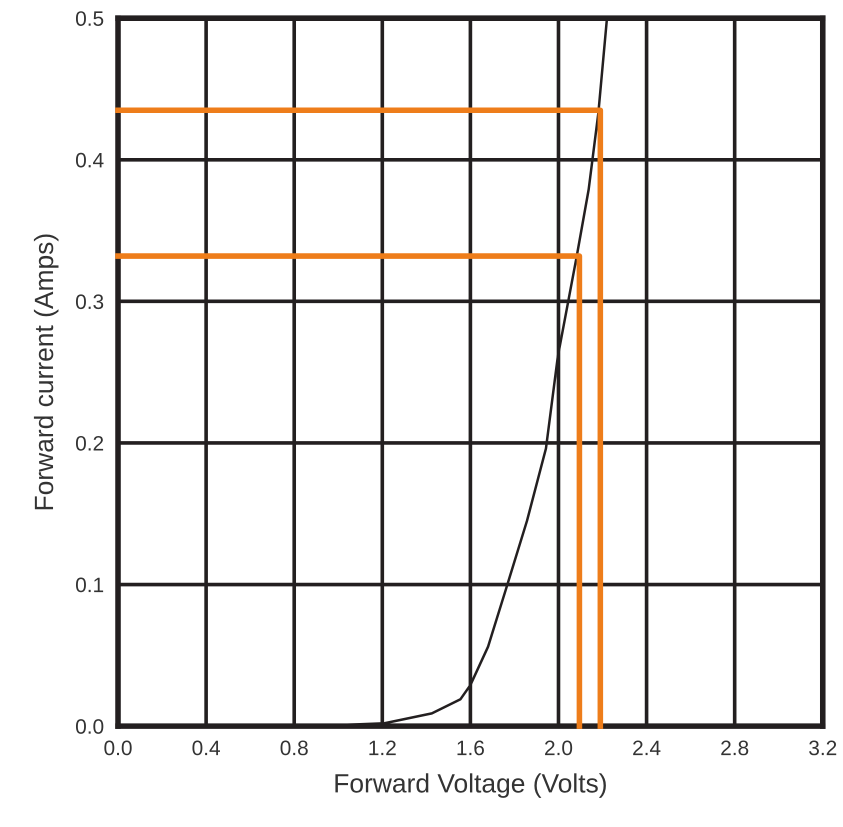 This screenshot has height=827, width=843. I want to click on x-tick-label: 2.4, so click(646, 748).